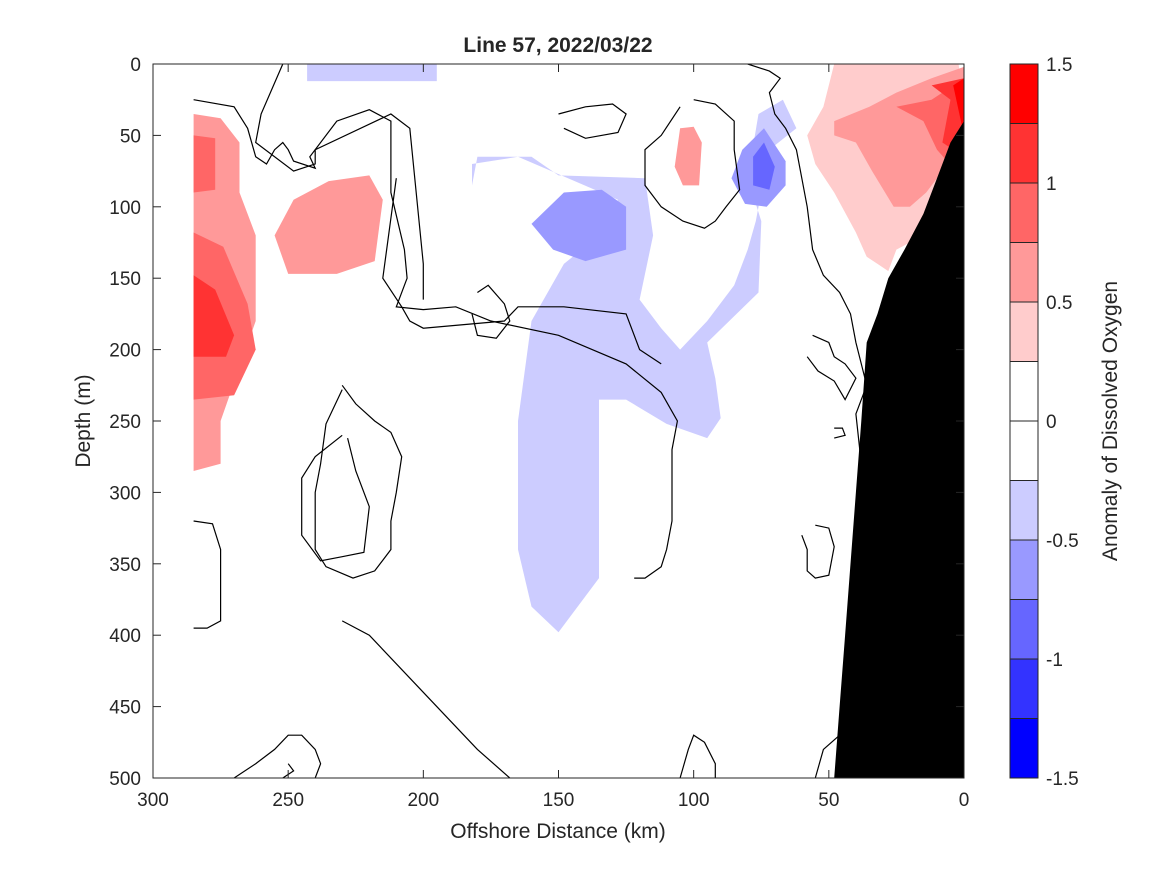 This screenshot has width=1167, height=875. I want to click on y-tick-label: 500, so click(125, 779).